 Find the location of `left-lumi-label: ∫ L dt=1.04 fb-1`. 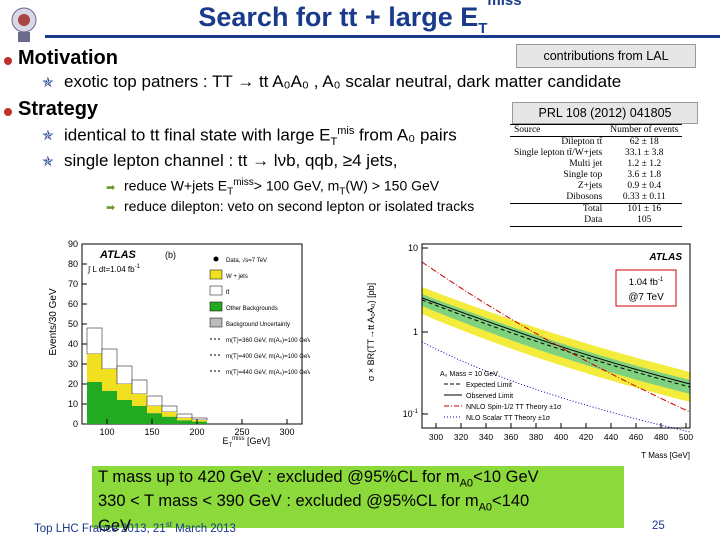

left-lumi-label: ∫ L dt=1.04 fb-1 is located at coordinates (114, 269).